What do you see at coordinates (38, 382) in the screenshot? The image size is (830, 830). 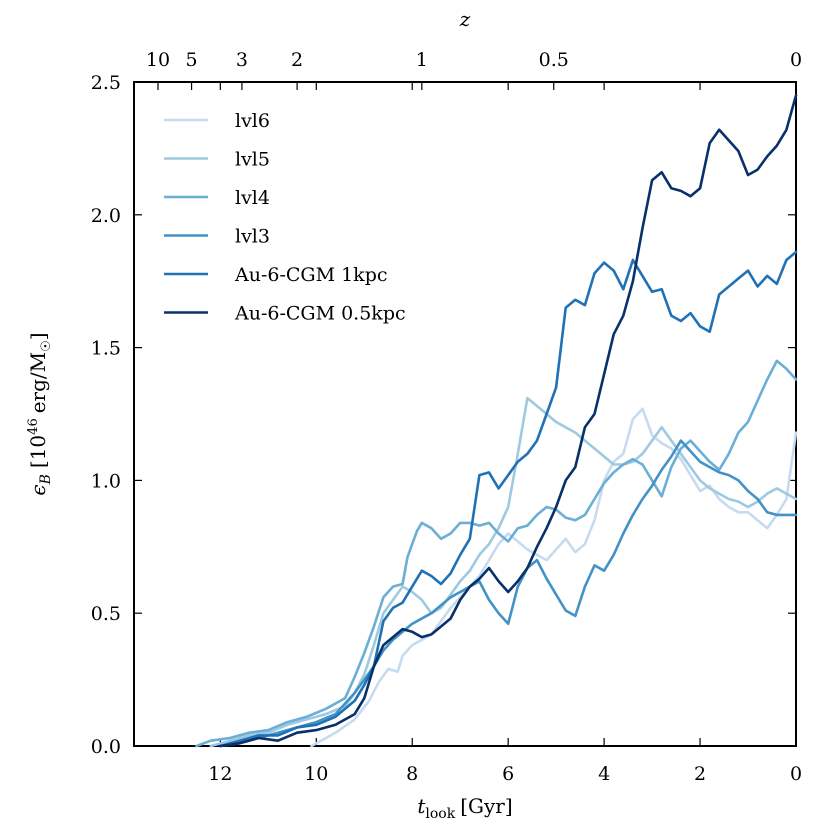 I see `y-axis-label-unit: erg/M` at bounding box center [38, 382].